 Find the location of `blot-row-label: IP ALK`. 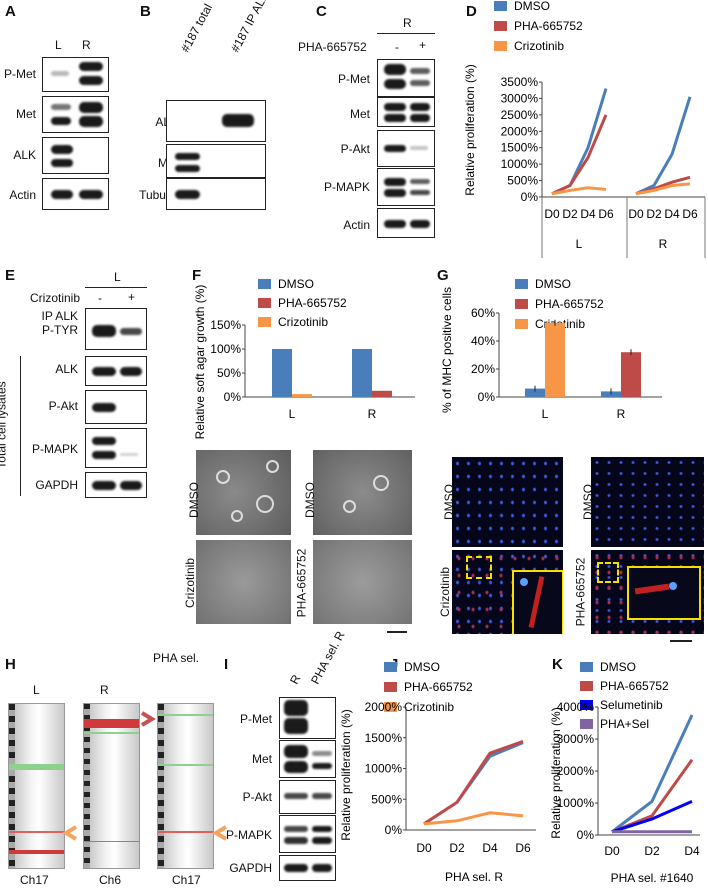

blot-row-label: IP ALK is located at coordinates (59, 316).